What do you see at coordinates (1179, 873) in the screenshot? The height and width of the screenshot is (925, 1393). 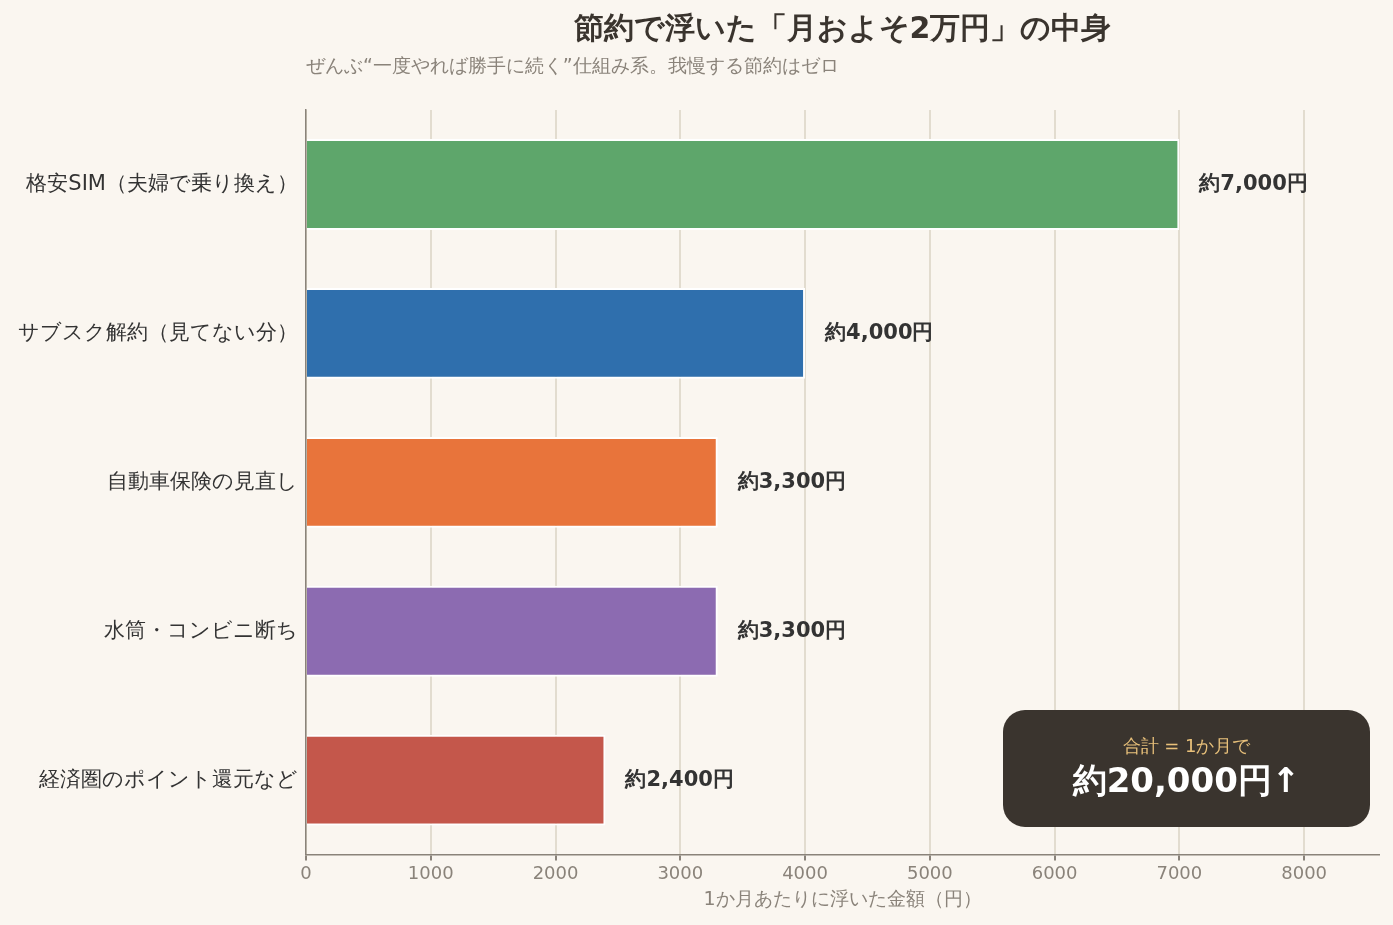 I see `x-tick-label: 7000` at bounding box center [1179, 873].